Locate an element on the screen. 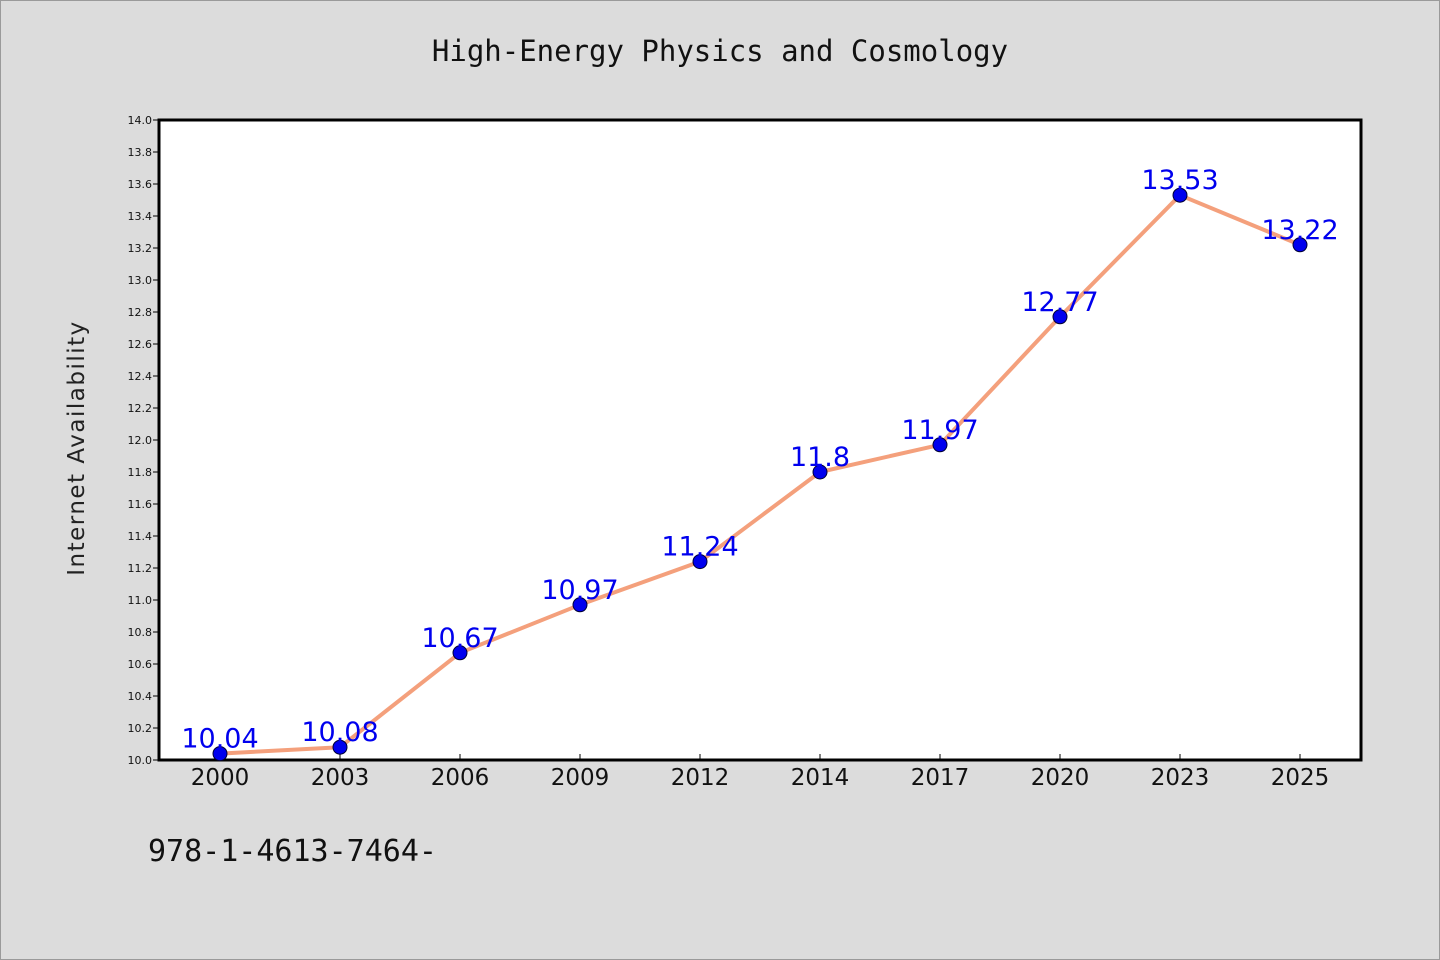  y-tick-label: 11.6 is located at coordinates (140, 504).